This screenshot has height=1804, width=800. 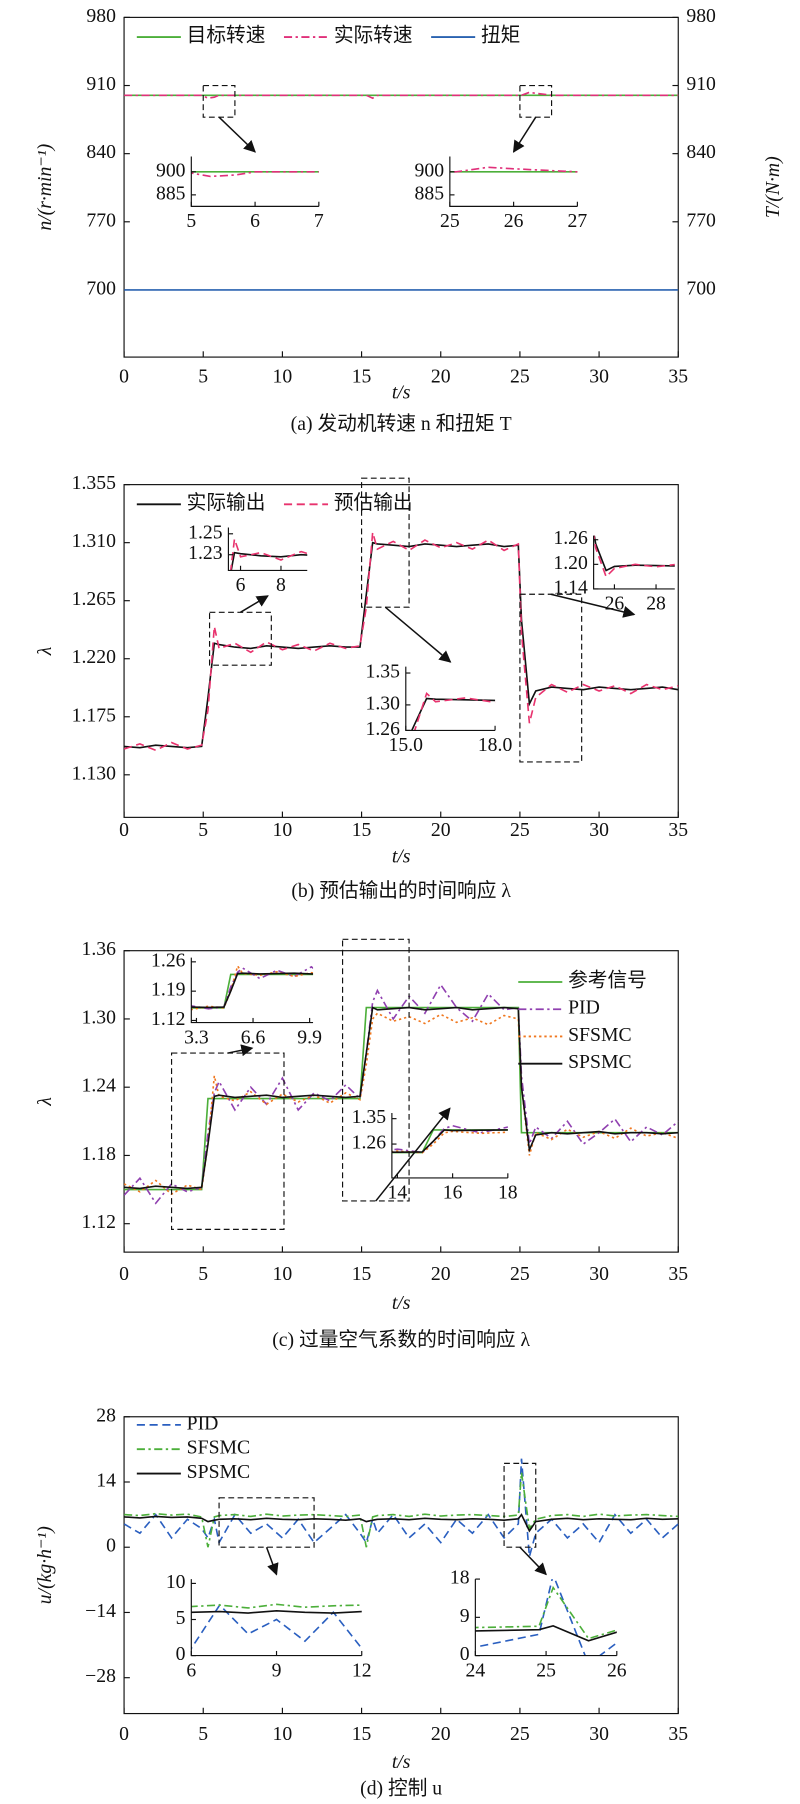 I want to click on inset-x-tick-label: 27, so click(x=578, y=221).